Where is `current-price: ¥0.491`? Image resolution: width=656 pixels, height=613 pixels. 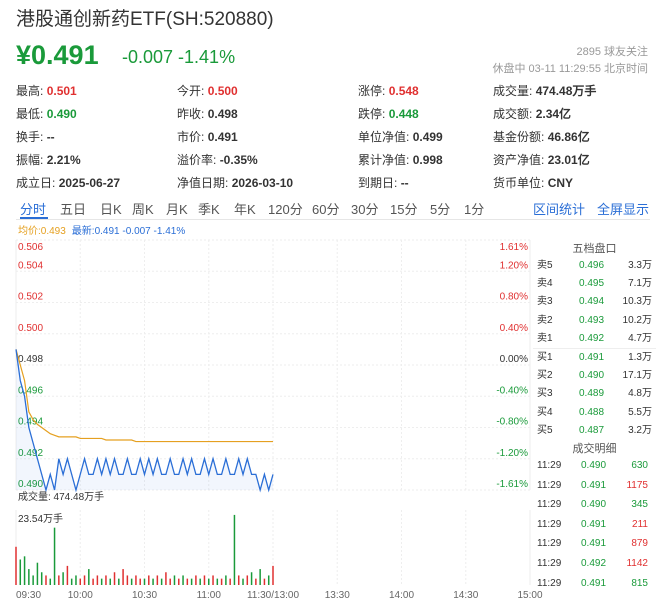
current-price: ¥0.491 is located at coordinates (57, 55).